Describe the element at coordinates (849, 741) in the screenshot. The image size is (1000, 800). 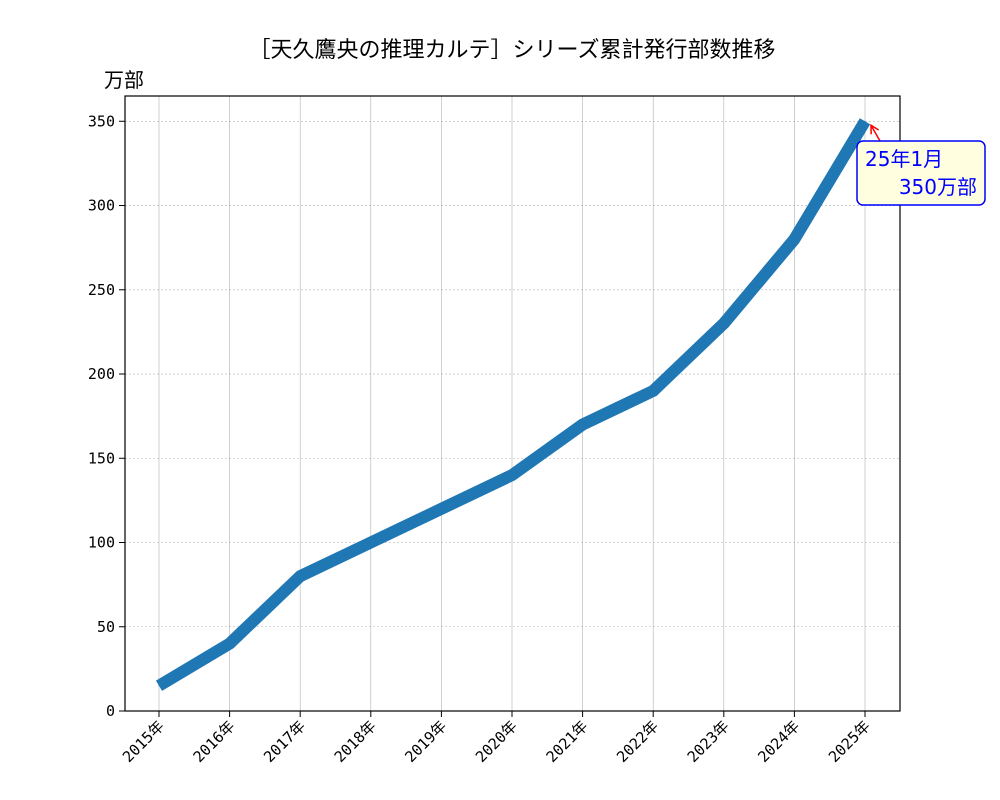
I see `x-tick-label: 2025年` at that location.